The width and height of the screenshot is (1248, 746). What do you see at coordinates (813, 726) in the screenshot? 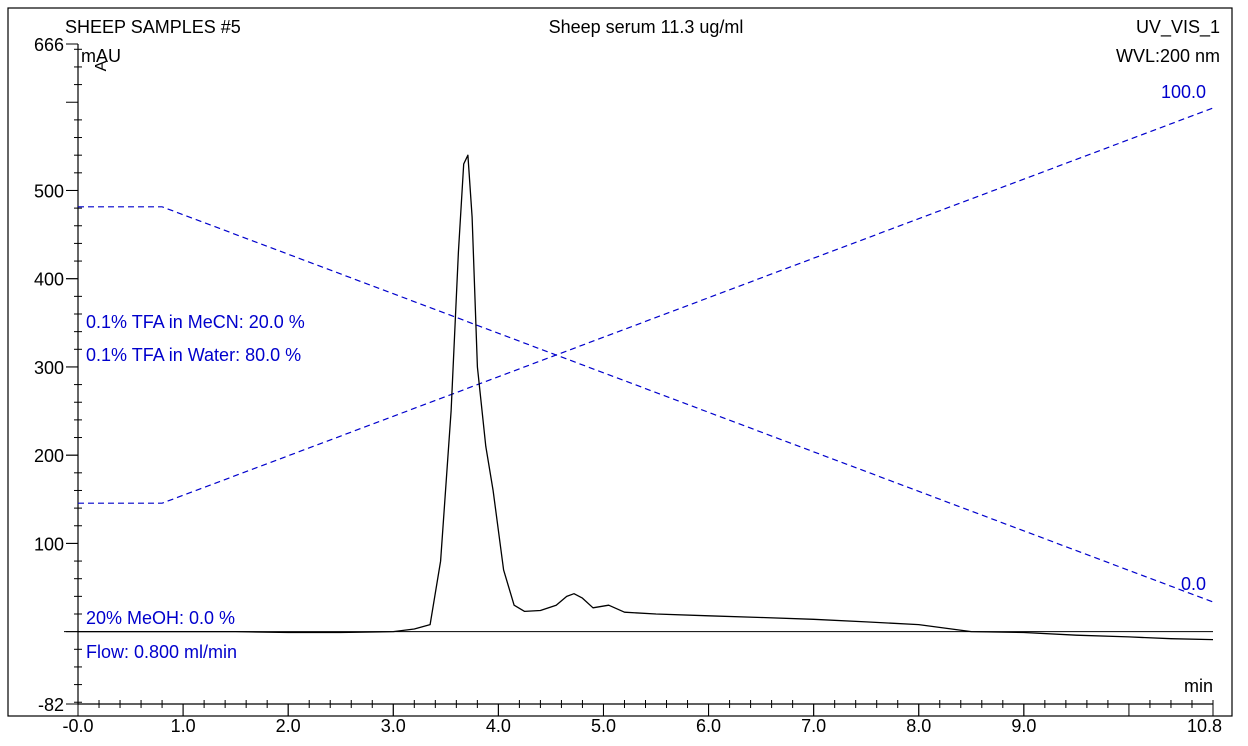
I see `x-tick-label: 7.0` at bounding box center [813, 726].